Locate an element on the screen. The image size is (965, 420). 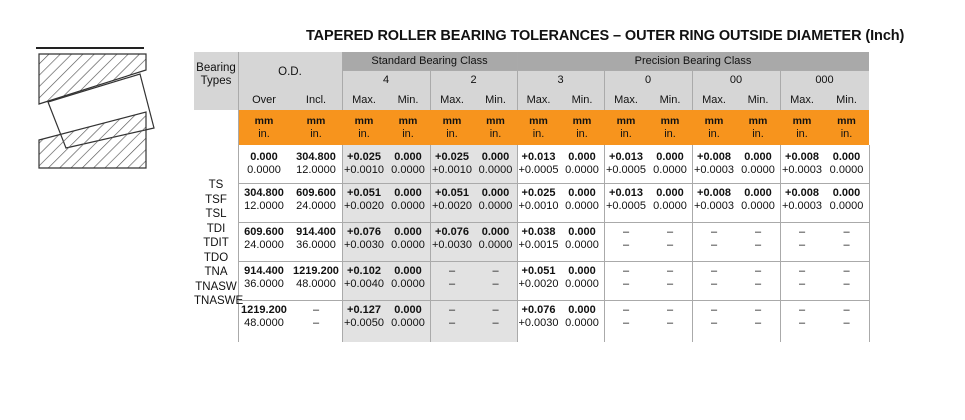
class-00-header: 00 is located at coordinates (736, 79).